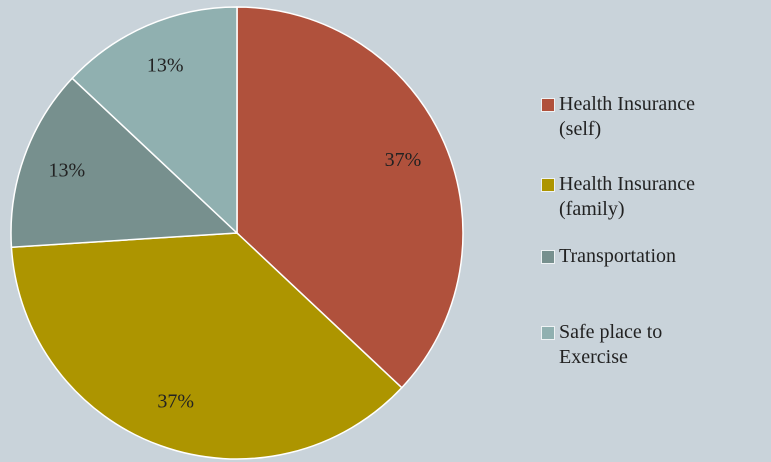  I want to click on legend-item: Safe place to Exercise, so click(637, 345).